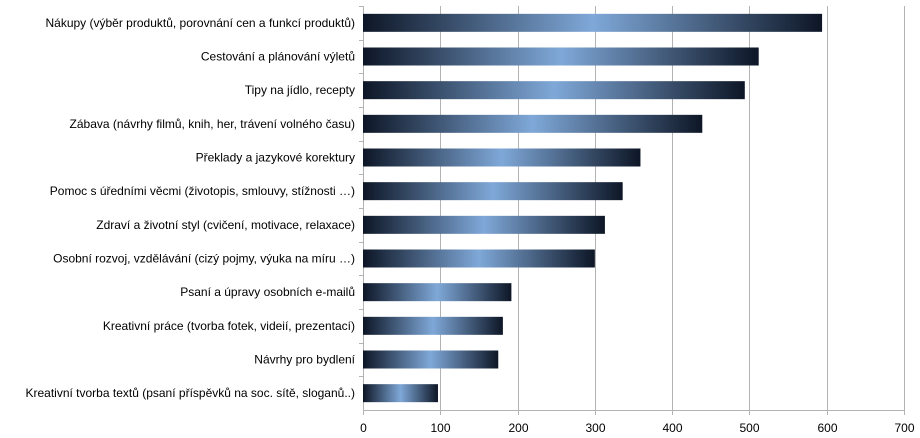 This screenshot has height=438, width=920. I want to click on x-axis-ticks: 0 100 200 300 400 500 600 700, so click(637, 428).